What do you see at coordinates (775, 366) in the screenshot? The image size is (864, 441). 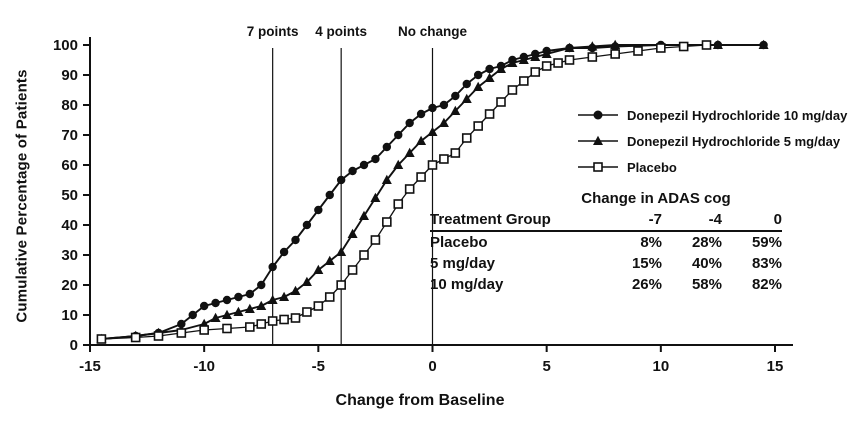 I see `x-tick-label: 15` at bounding box center [775, 366].